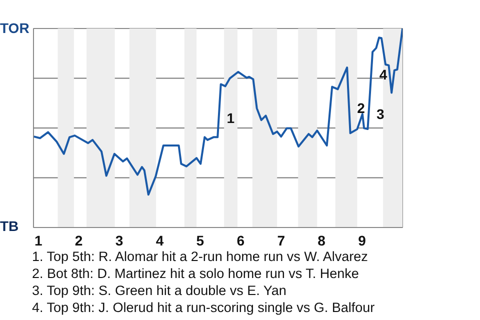 The height and width of the screenshot is (320, 480). What do you see at coordinates (15, 28) in the screenshot?
I see `text: TOR` at bounding box center [15, 28].